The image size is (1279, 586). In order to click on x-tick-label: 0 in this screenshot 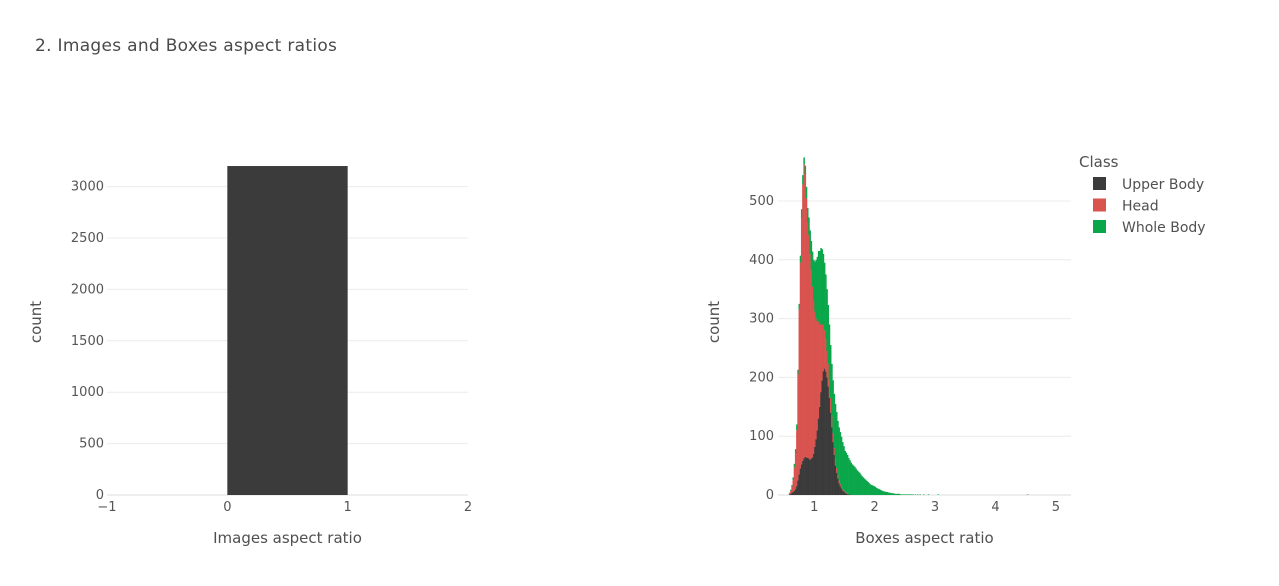, I will do `click(227, 507)`.